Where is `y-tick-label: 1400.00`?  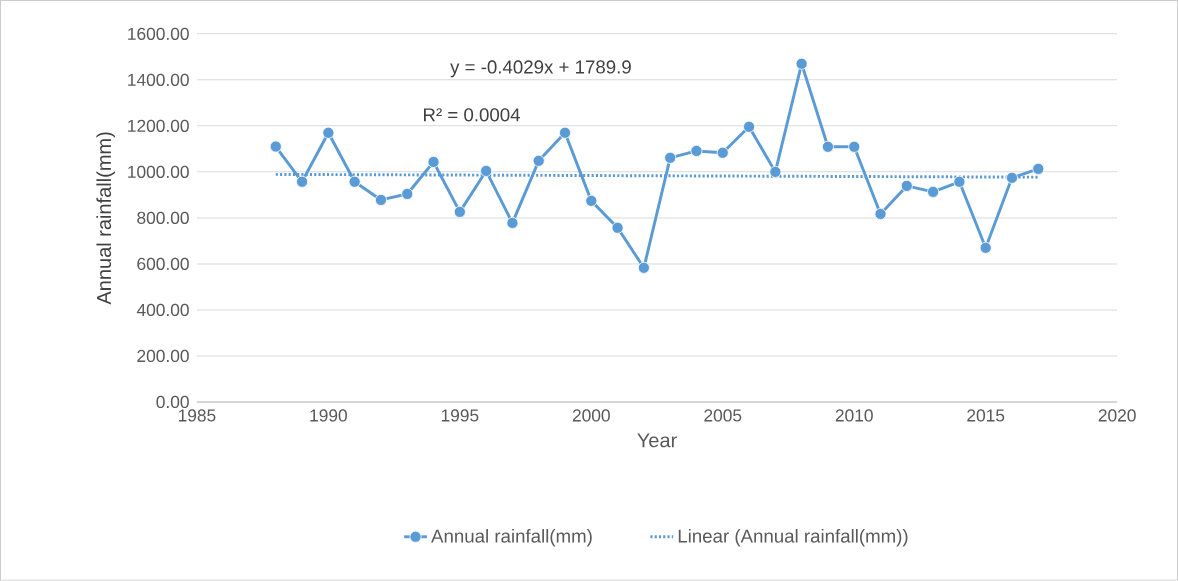
y-tick-label: 1400.00 is located at coordinates (158, 80).